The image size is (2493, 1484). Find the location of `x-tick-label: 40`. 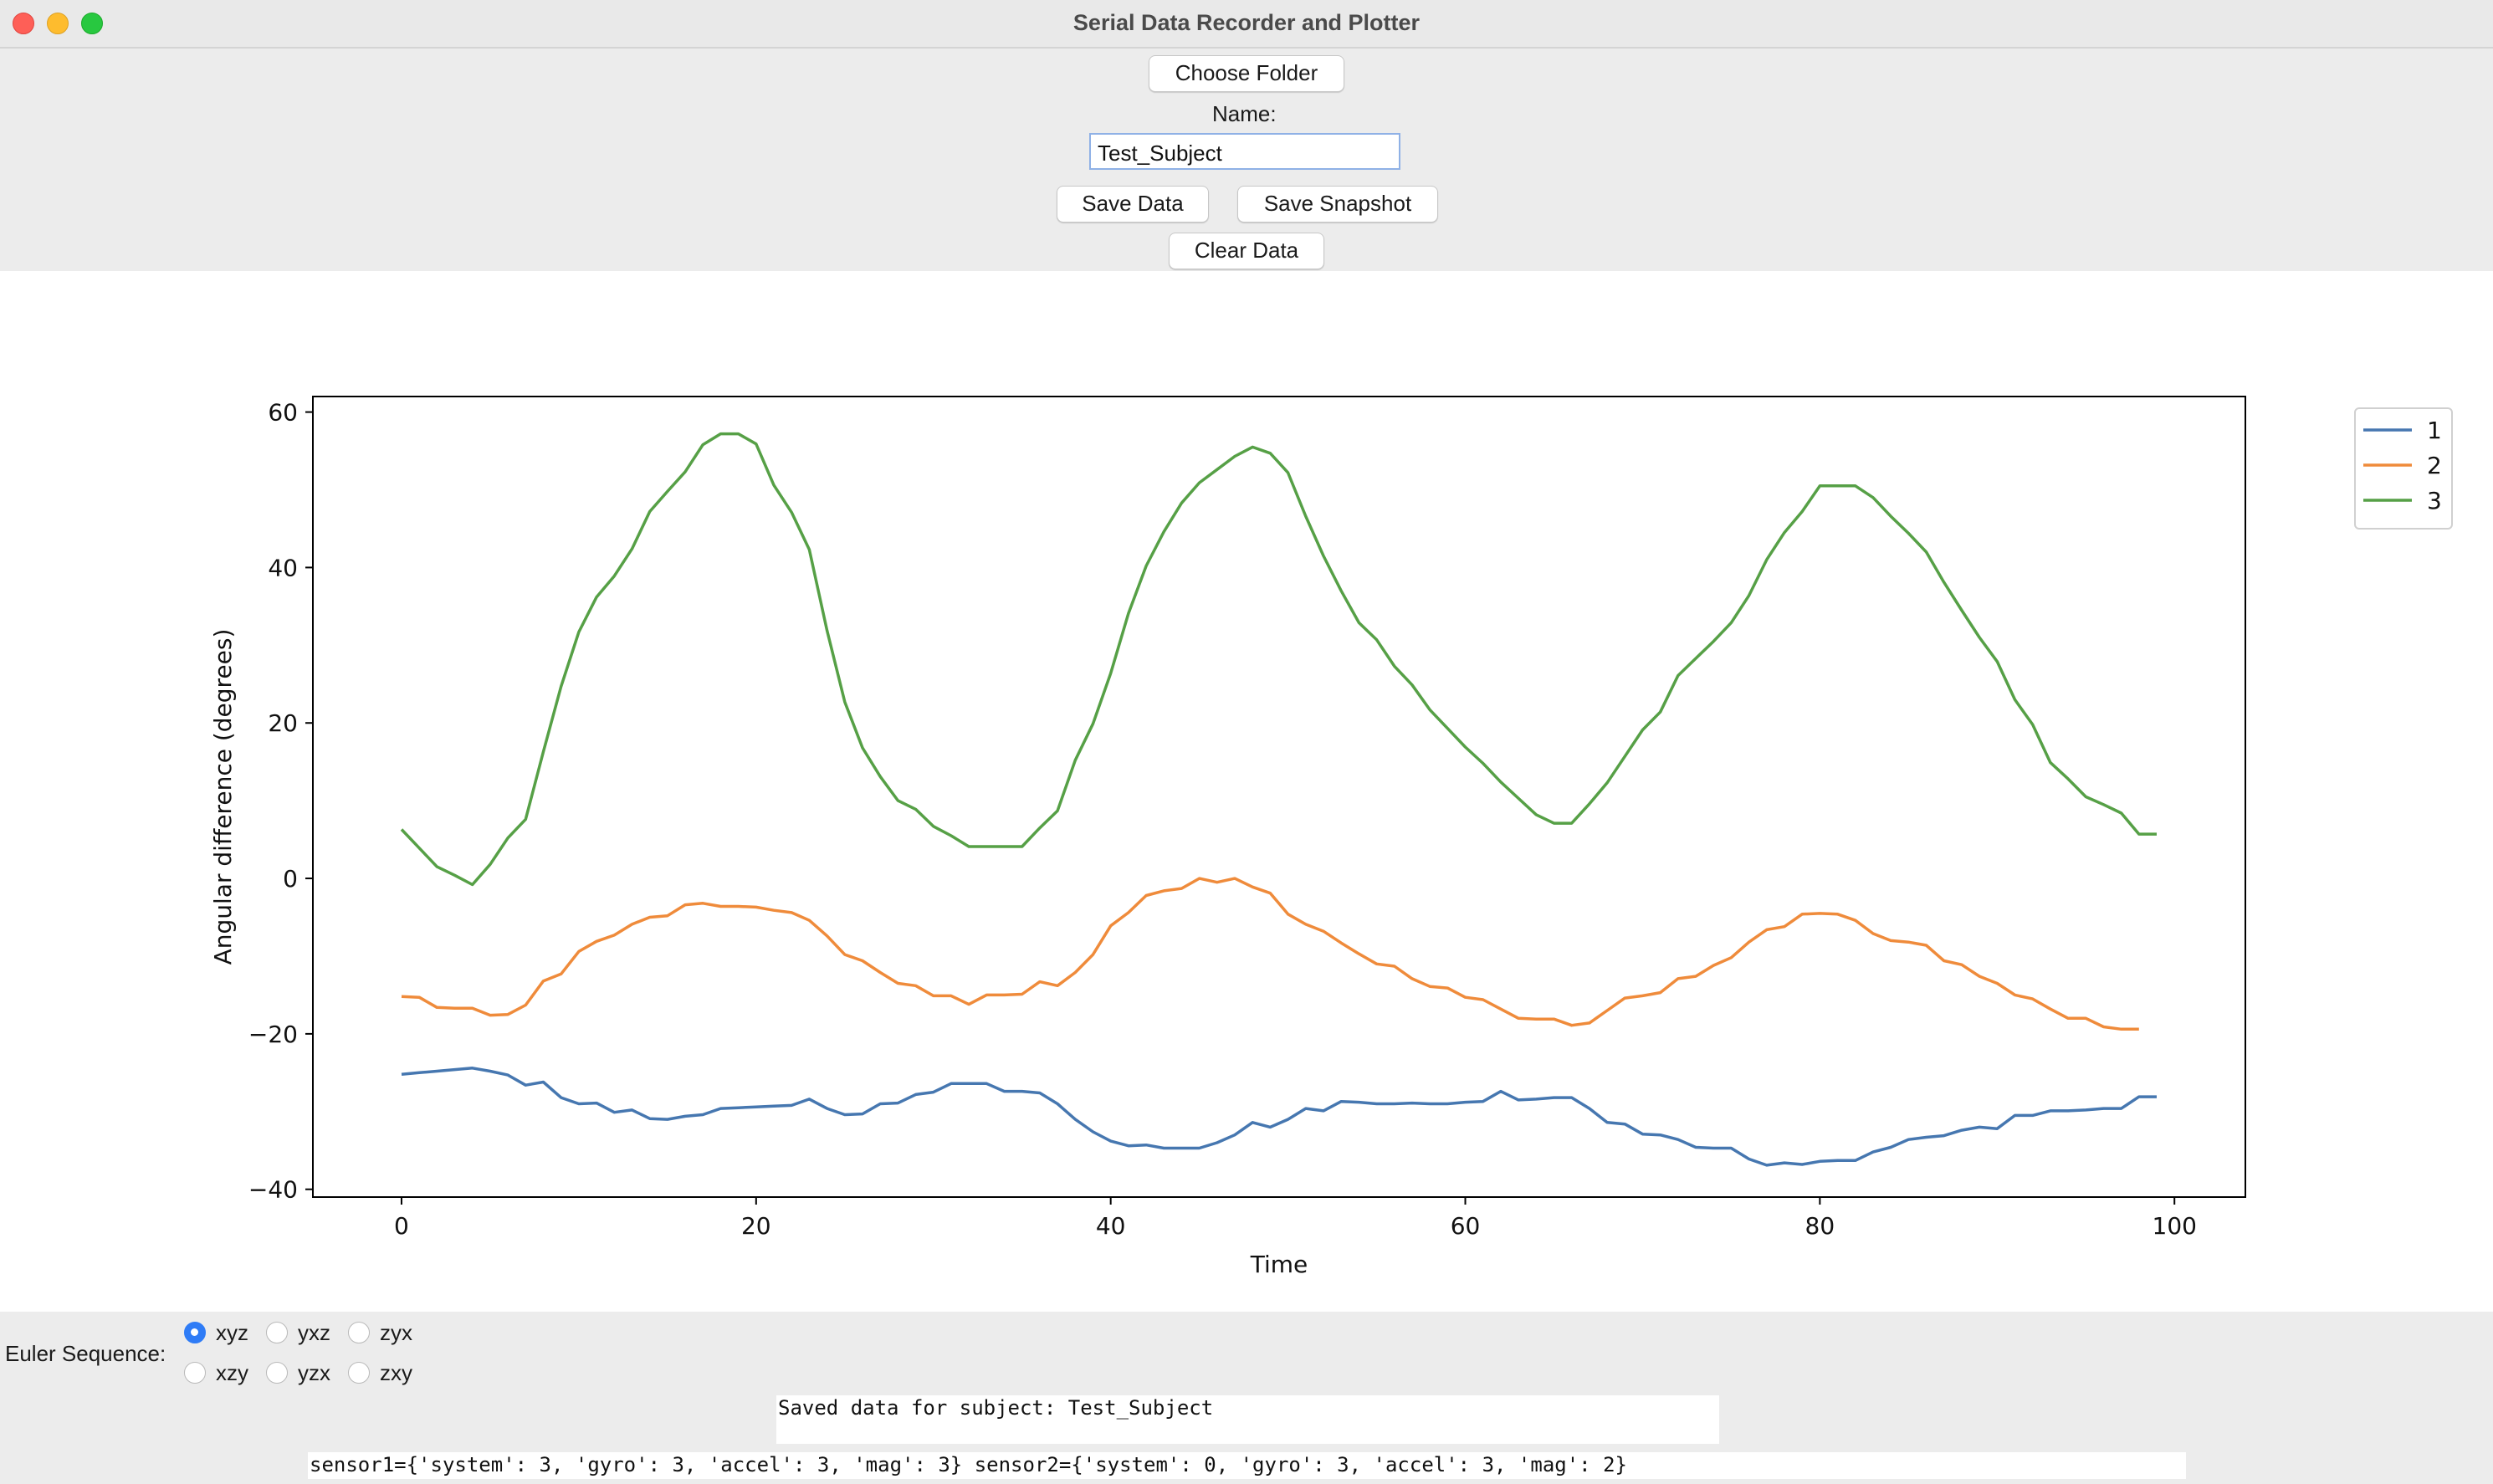

x-tick-label: 40 is located at coordinates (1111, 1226).